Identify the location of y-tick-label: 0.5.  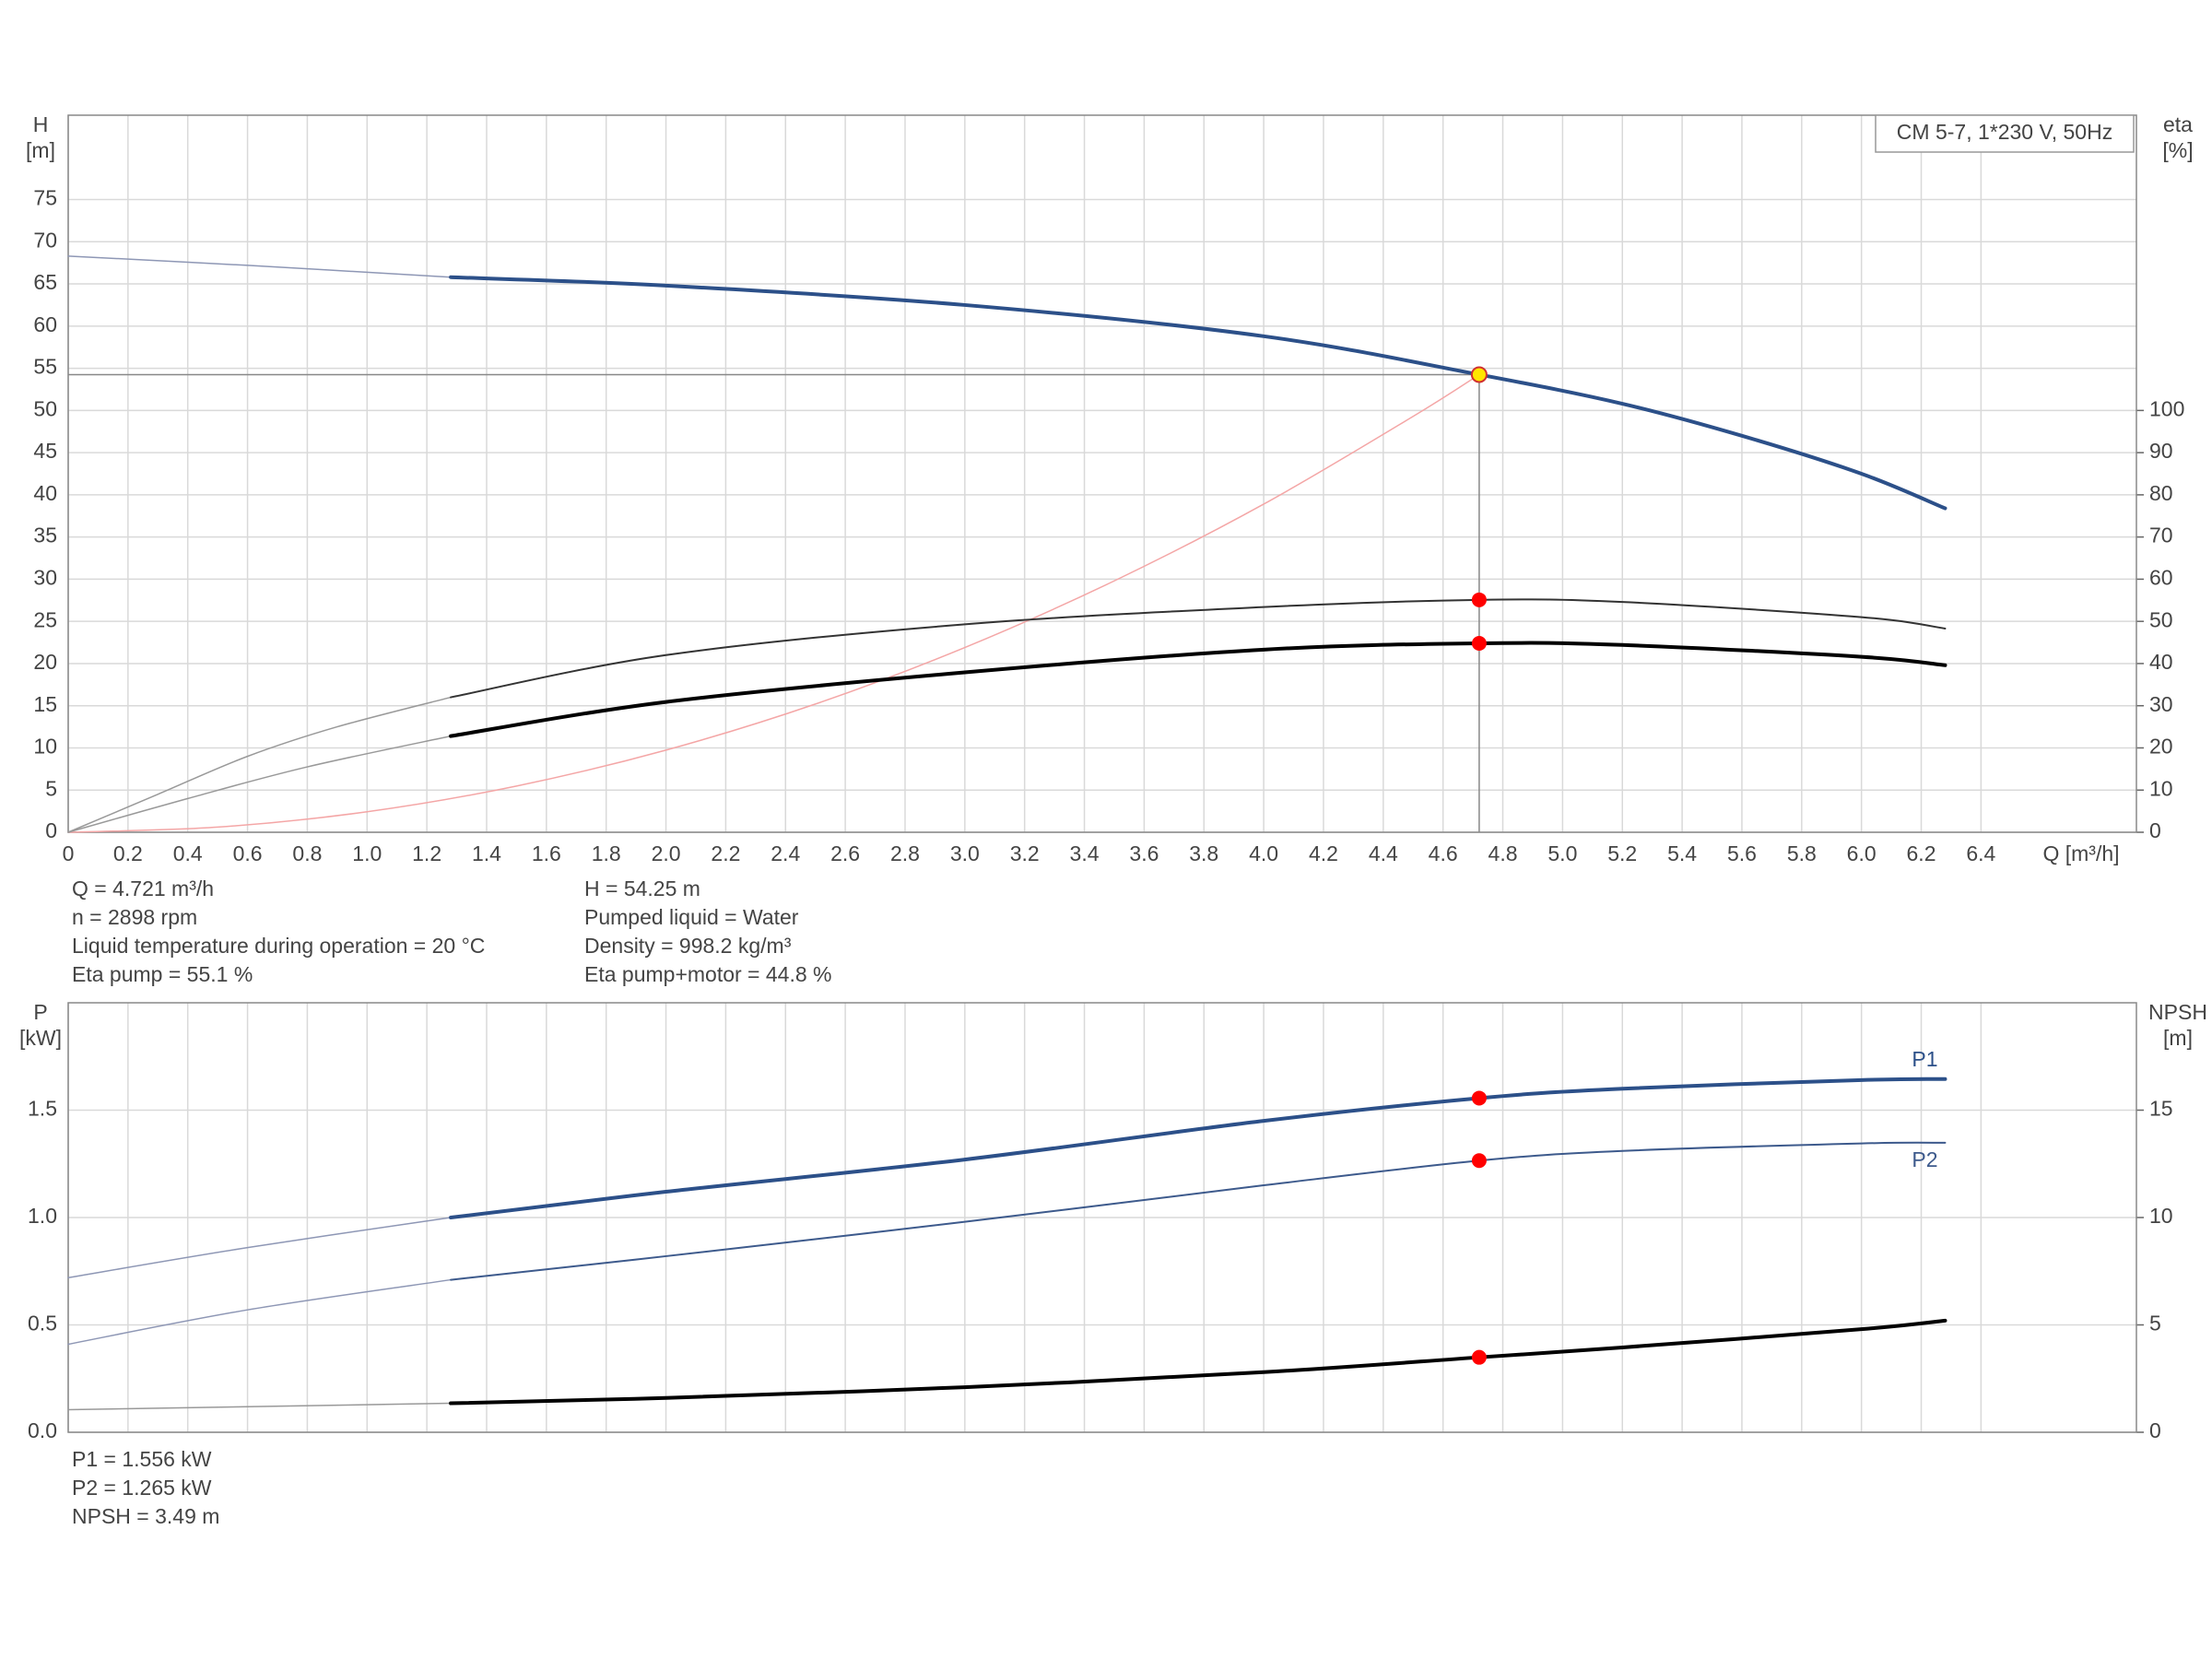
(42, 1323).